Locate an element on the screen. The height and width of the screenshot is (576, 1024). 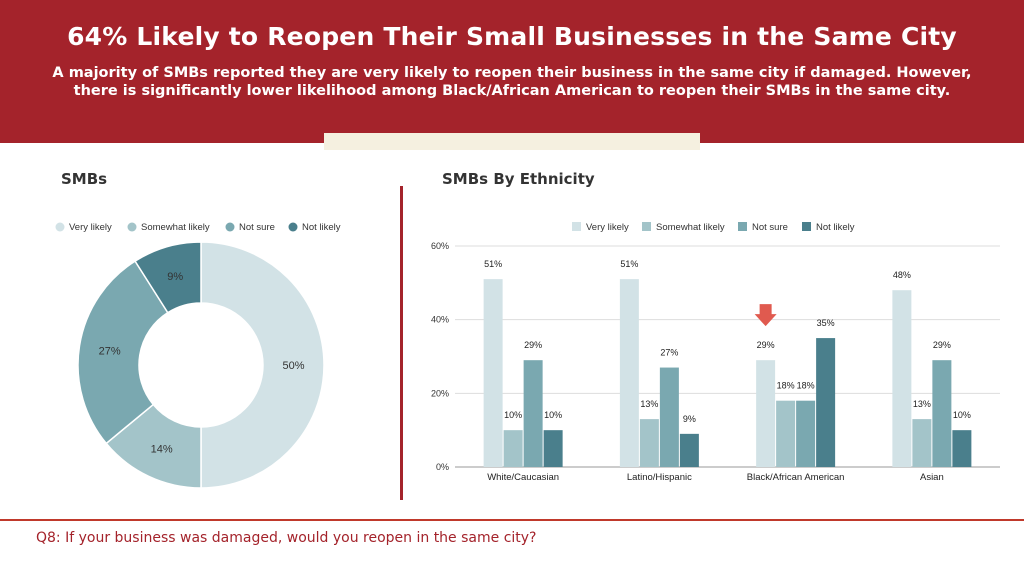
bar-value-label: 48% is located at coordinates (902, 275).